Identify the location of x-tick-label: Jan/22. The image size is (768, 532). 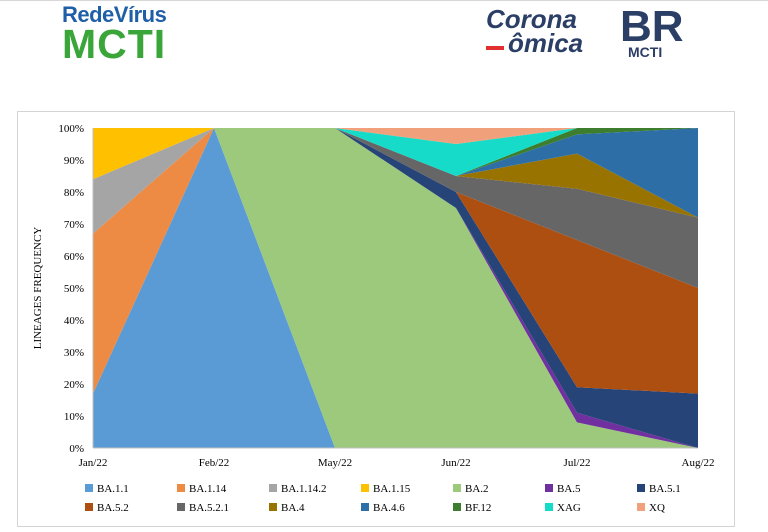
(93, 463).